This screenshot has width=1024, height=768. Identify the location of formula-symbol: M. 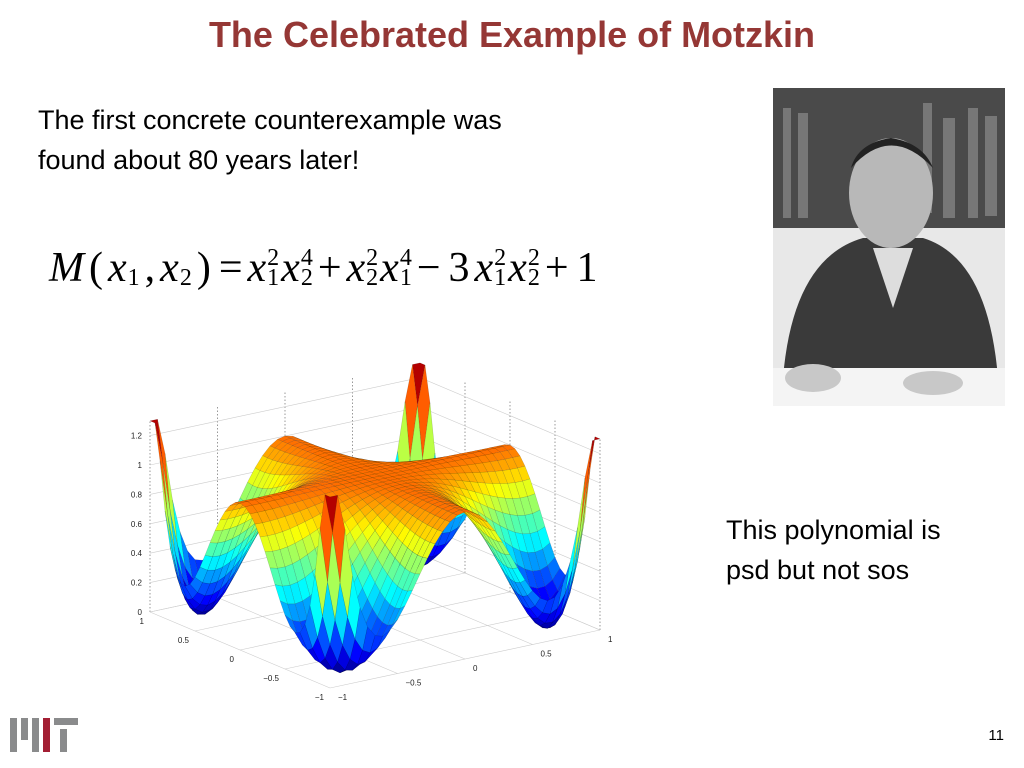
(66, 268).